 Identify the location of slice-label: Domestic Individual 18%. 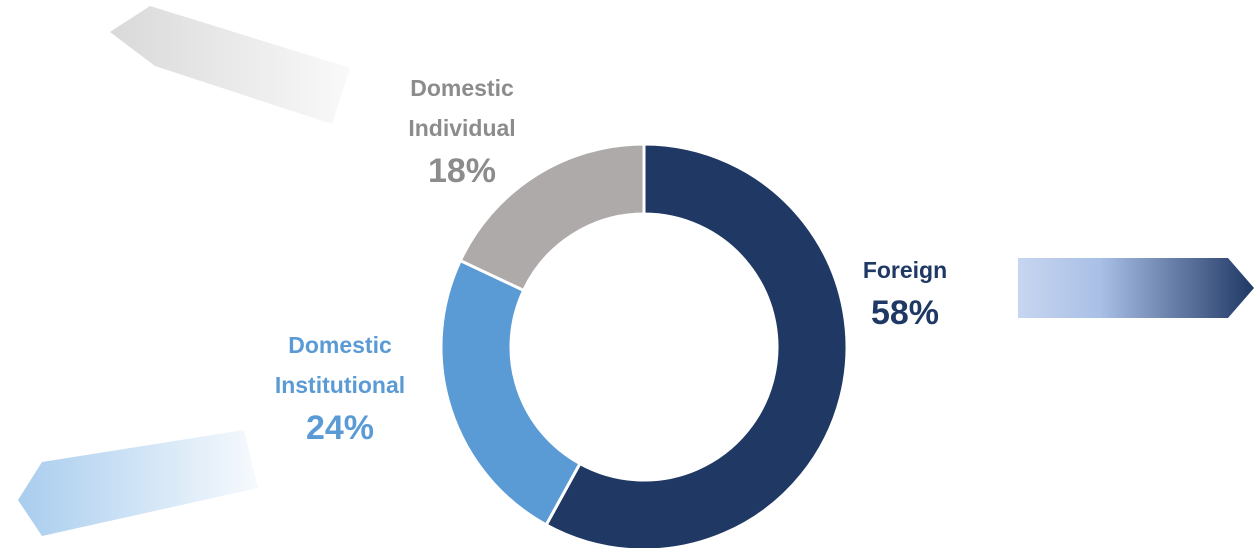
(462, 131).